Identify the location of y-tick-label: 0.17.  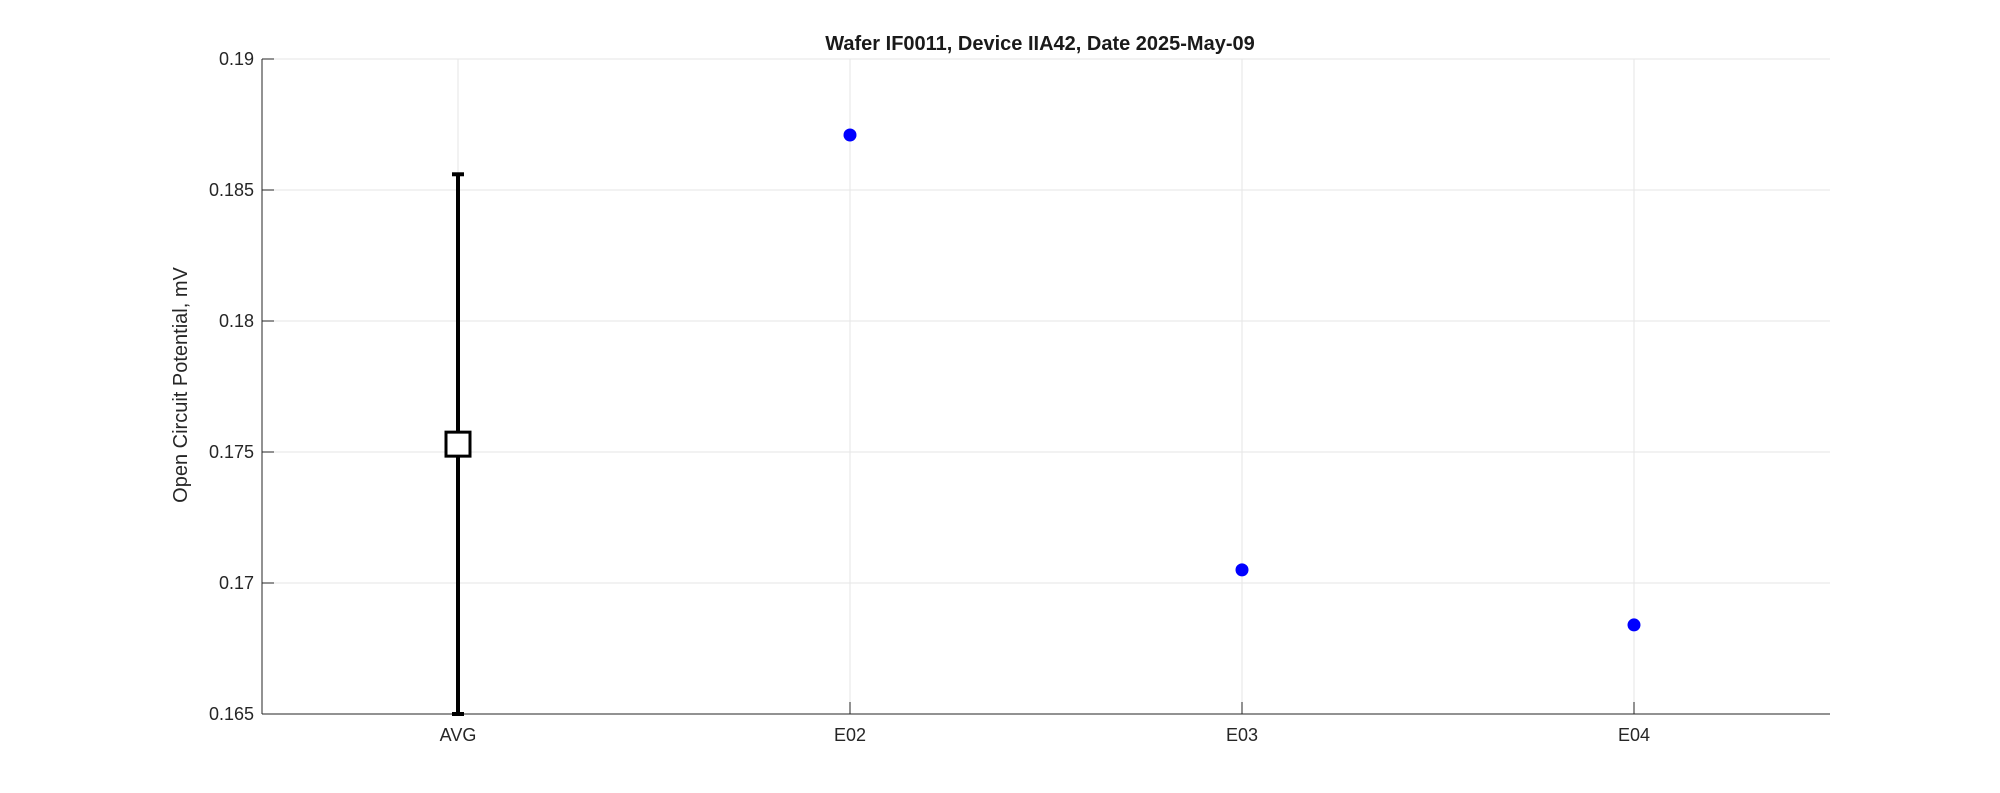
(236, 583).